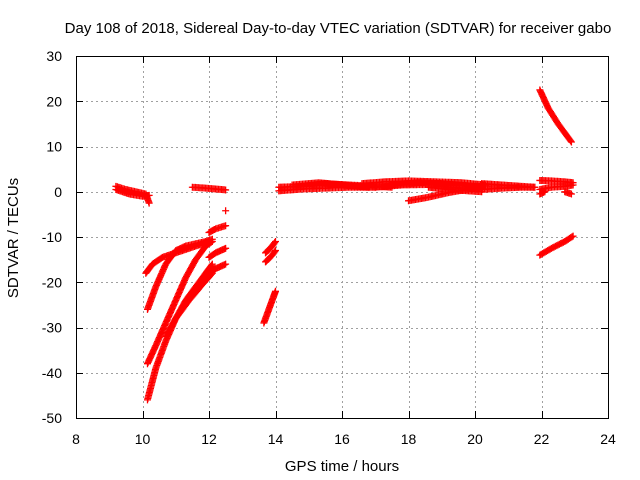 Image resolution: width=640 pixels, height=480 pixels. What do you see at coordinates (209, 439) in the screenshot?
I see `x-tick-label: 12` at bounding box center [209, 439].